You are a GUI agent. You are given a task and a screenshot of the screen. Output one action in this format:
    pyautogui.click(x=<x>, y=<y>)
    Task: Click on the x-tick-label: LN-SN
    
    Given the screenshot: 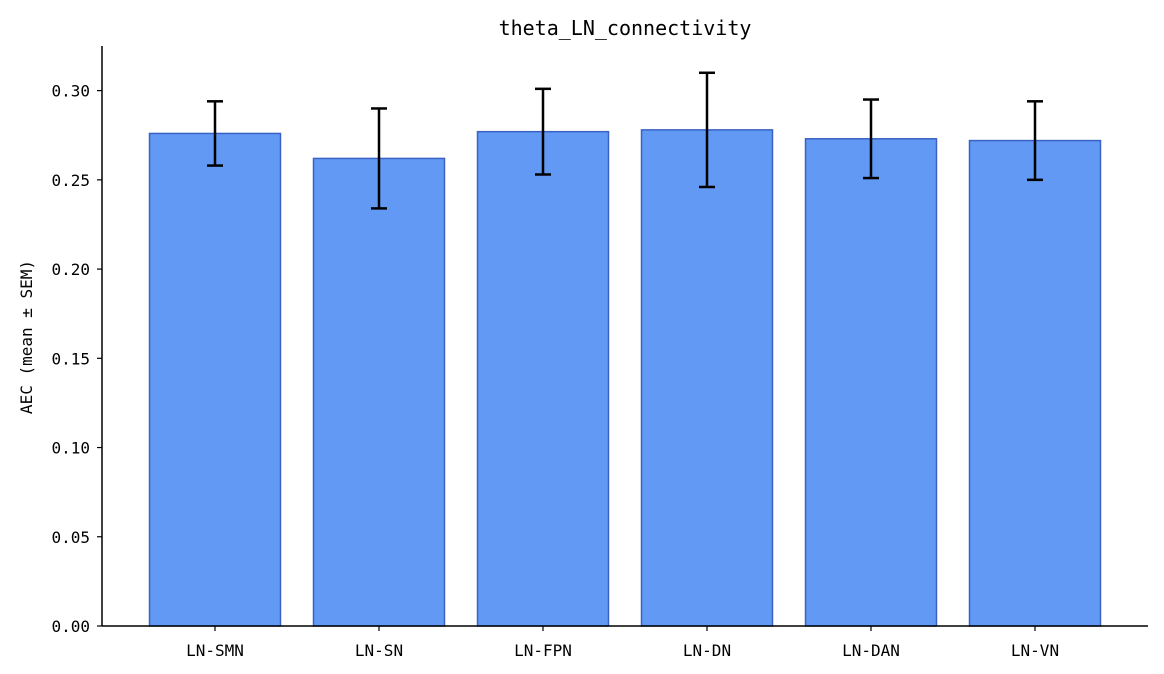 What is the action you would take?
    pyautogui.click(x=379, y=650)
    